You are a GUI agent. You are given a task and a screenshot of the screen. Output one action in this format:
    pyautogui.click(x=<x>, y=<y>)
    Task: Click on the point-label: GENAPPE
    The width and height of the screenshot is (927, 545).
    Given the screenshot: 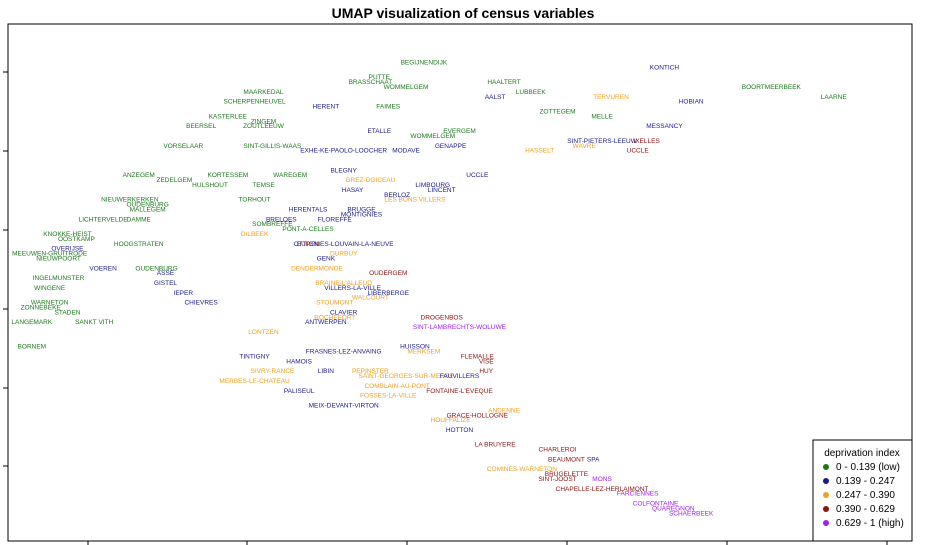 What is the action you would take?
    pyautogui.click(x=451, y=146)
    